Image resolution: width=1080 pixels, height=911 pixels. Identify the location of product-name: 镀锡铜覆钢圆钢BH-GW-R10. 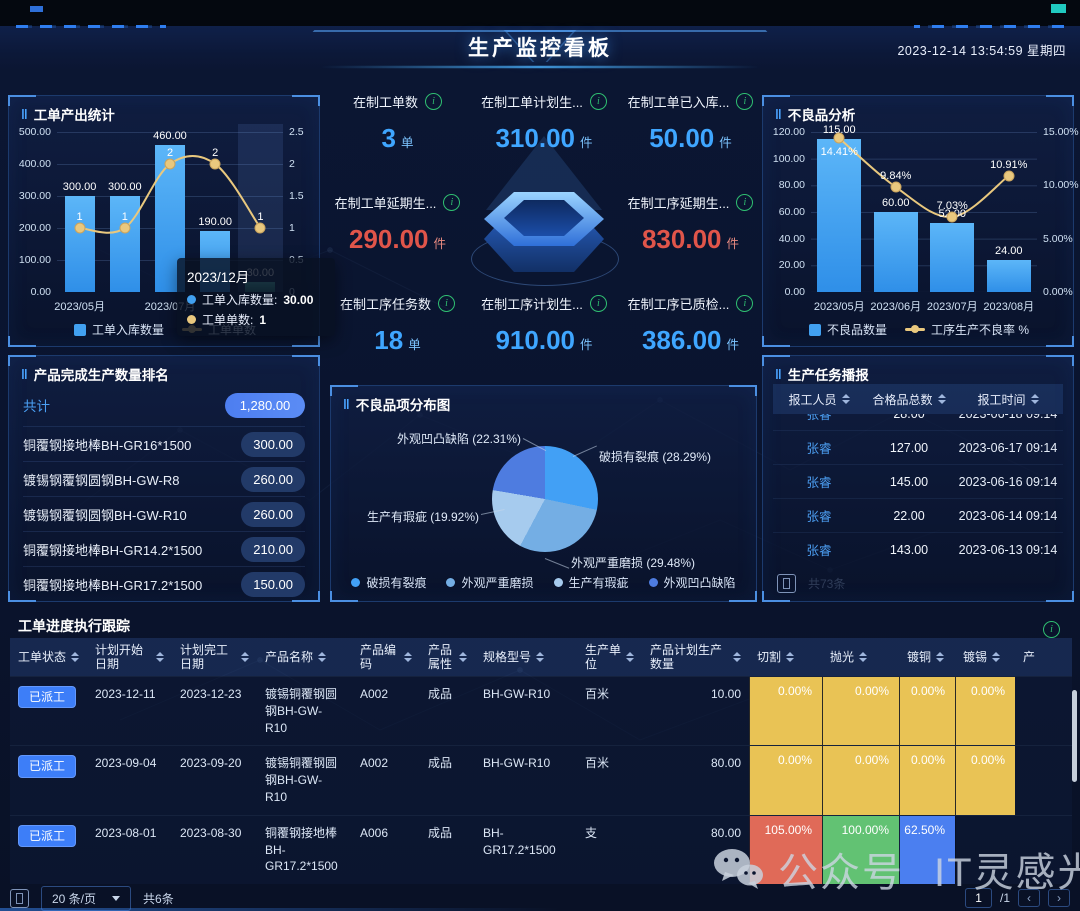
(301, 711).